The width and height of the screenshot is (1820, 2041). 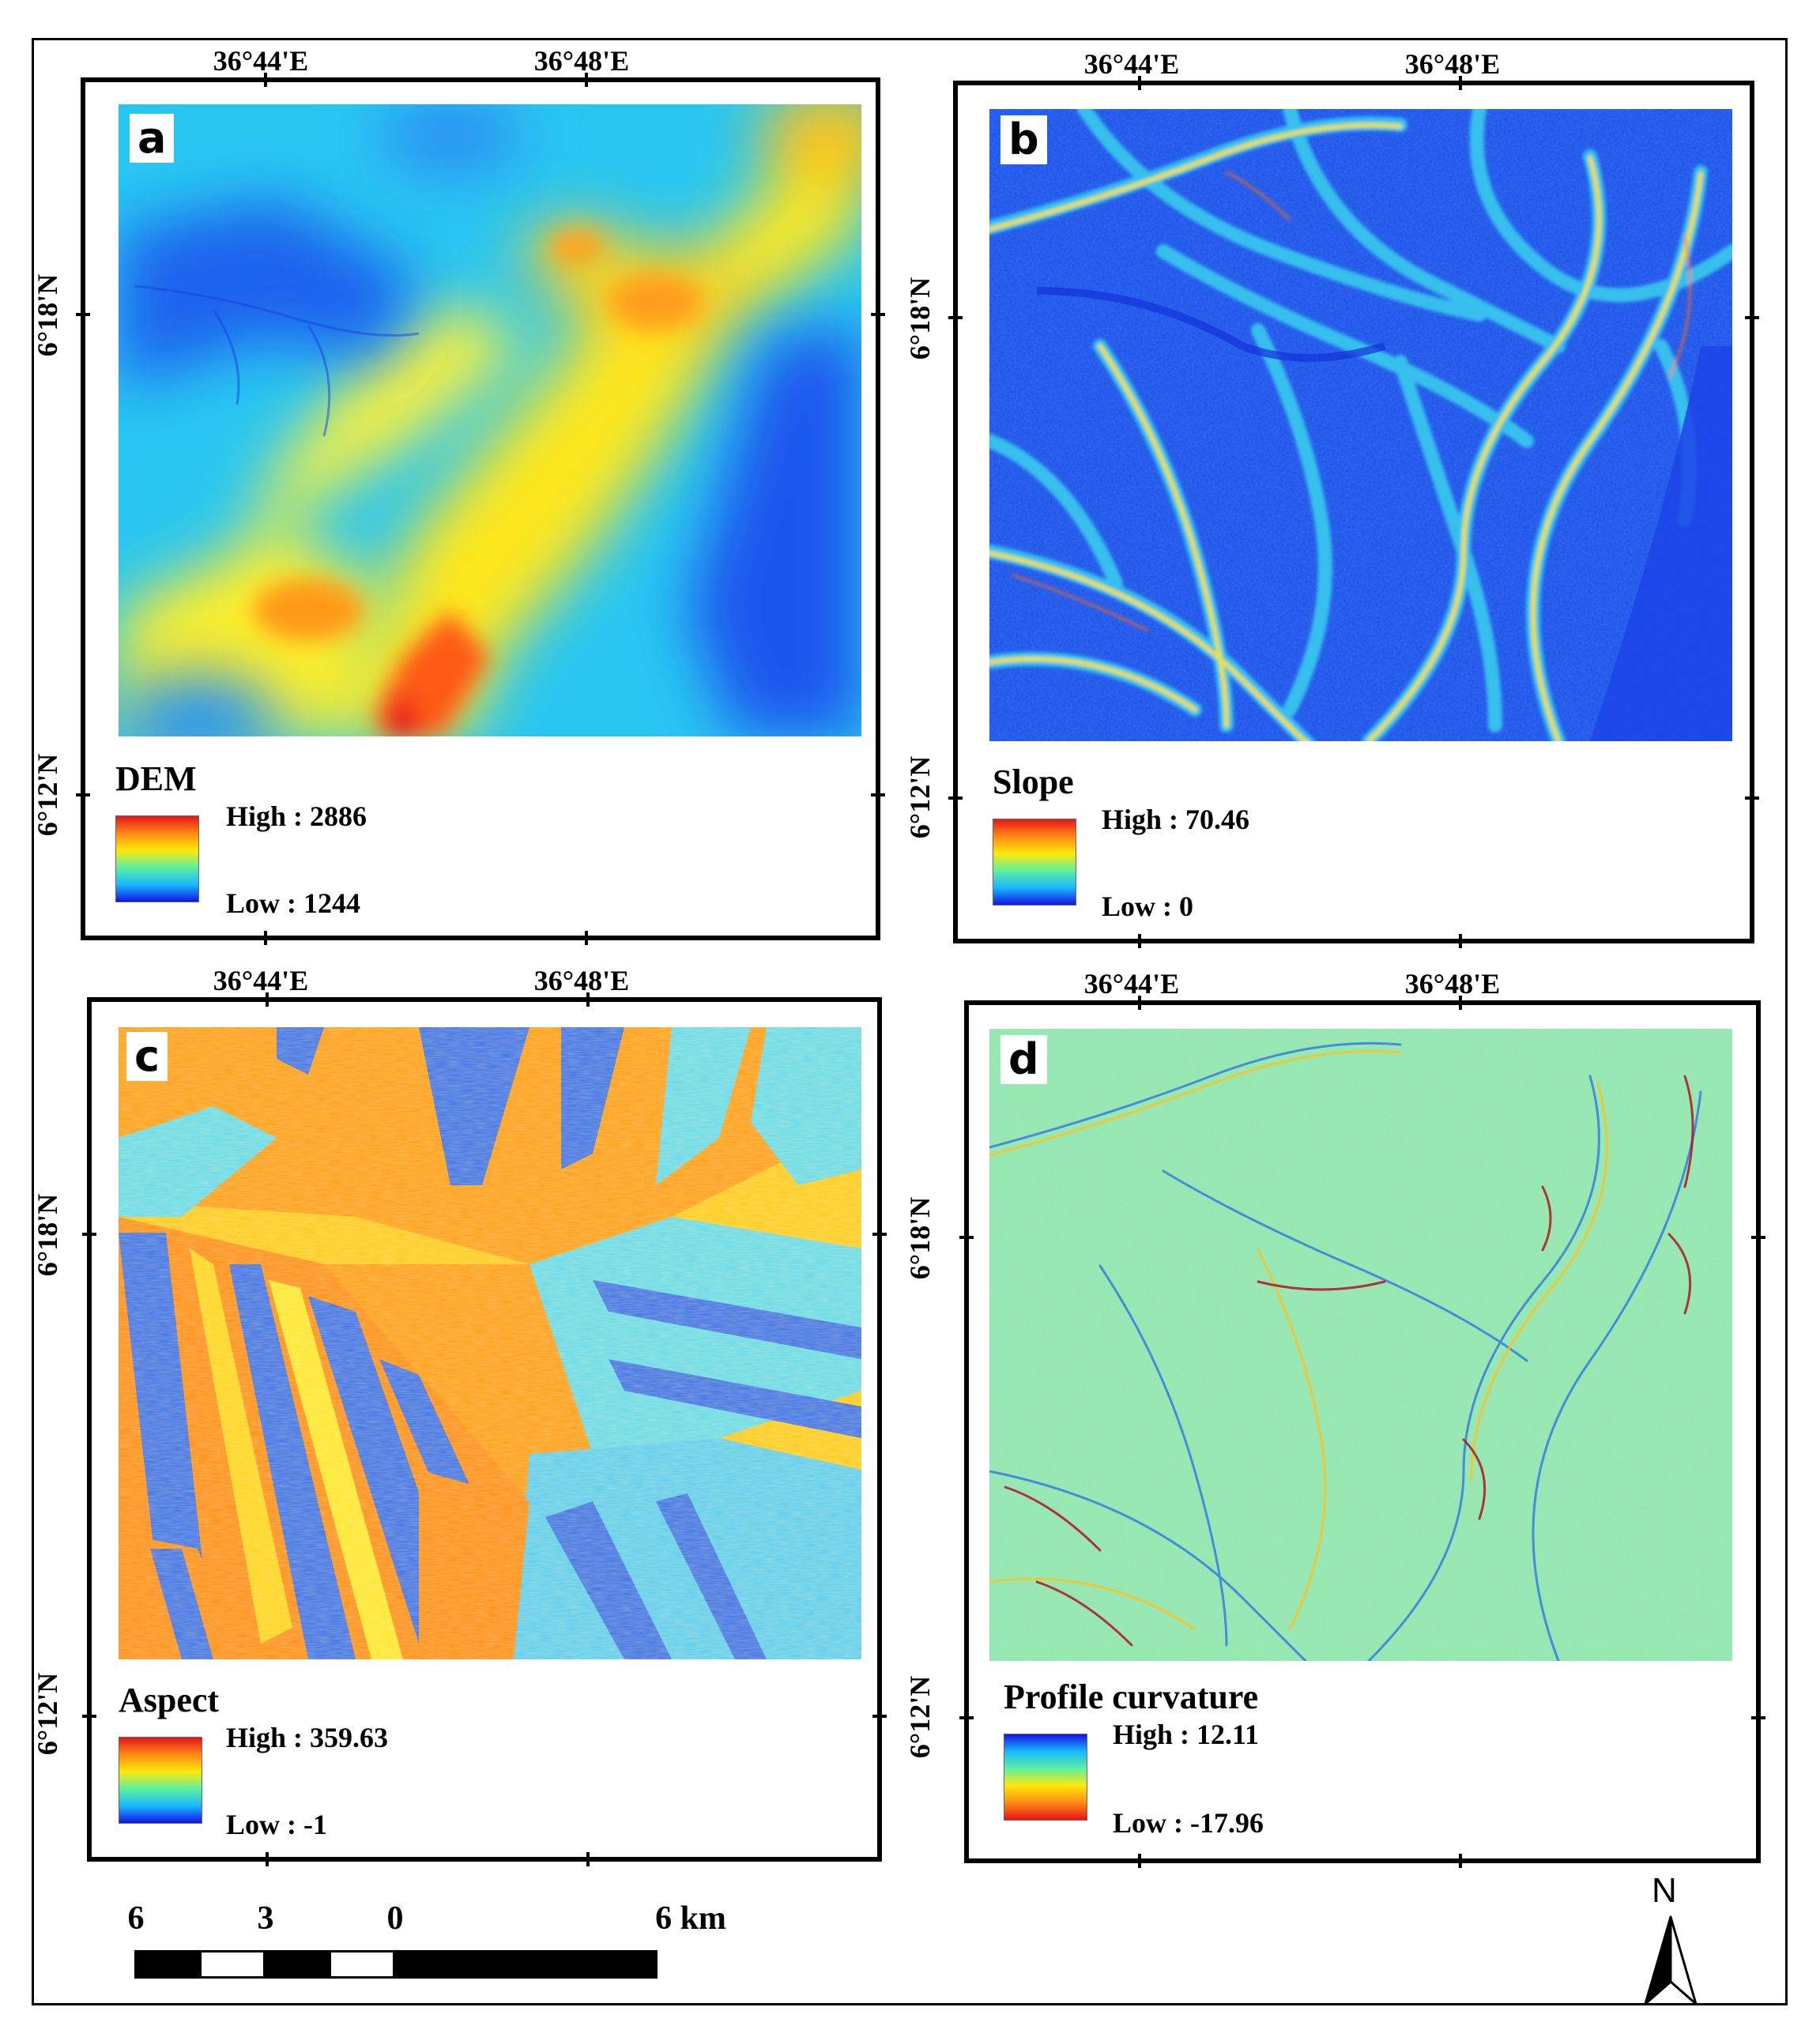 I want to click on legend-title: Aspect, so click(x=169, y=1700).